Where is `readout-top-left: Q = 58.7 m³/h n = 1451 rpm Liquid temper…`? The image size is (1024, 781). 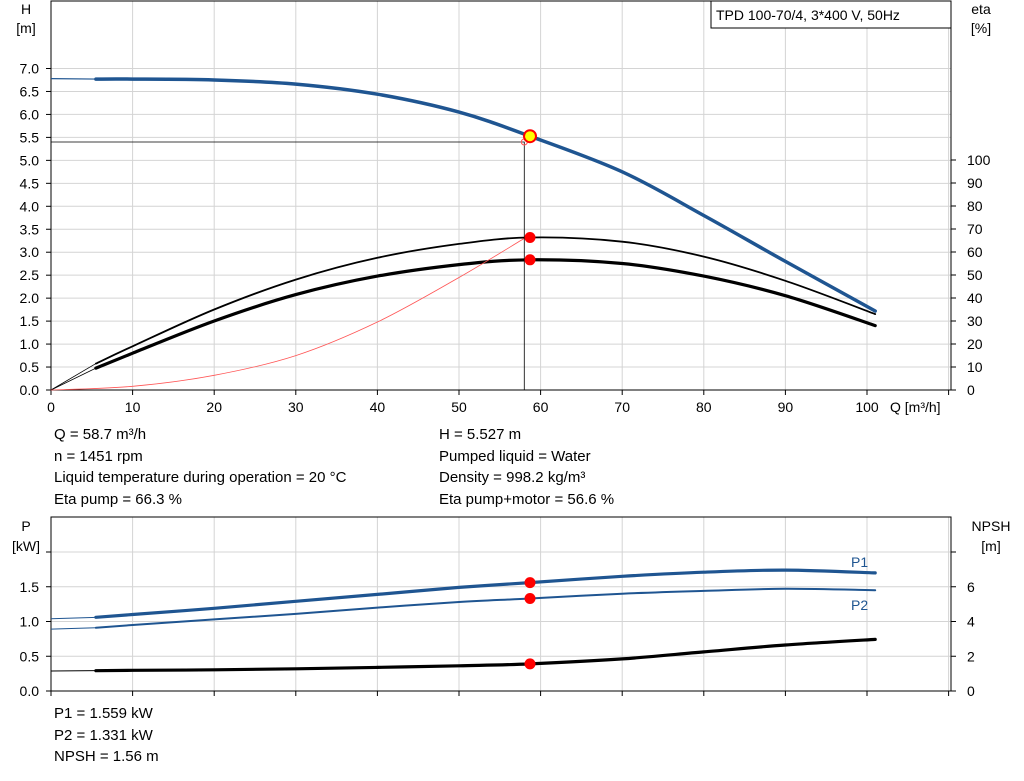
readout-top-left: Q = 58.7 m³/h n = 1451 rpm Liquid temper… is located at coordinates (200, 467).